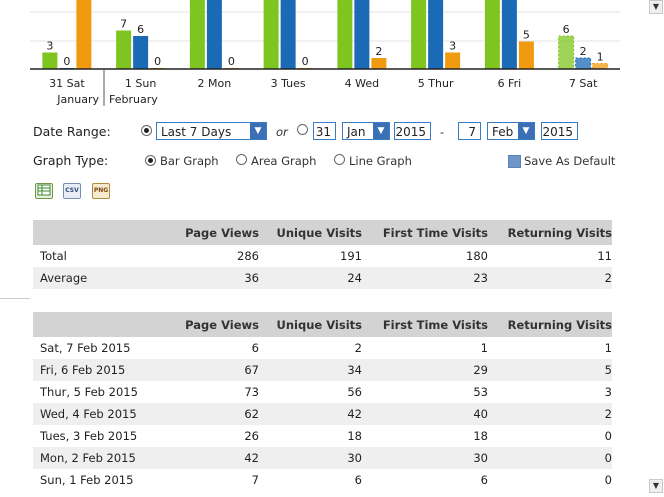 The height and width of the screenshot is (497, 664). I want to click on cell-page-views: 36, so click(251, 278).